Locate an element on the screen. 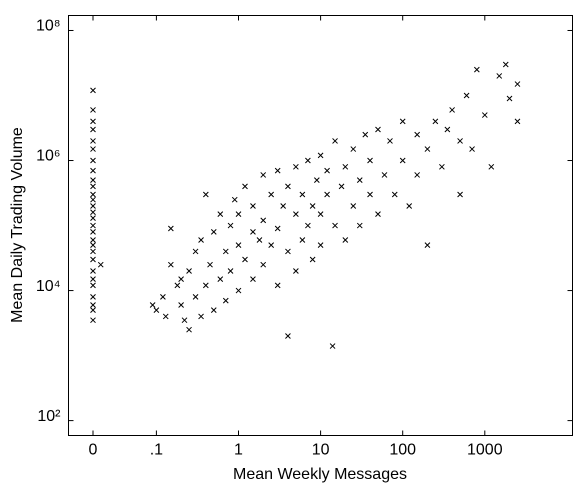 The width and height of the screenshot is (574, 485). x-tick-label: 100 is located at coordinates (402, 450).